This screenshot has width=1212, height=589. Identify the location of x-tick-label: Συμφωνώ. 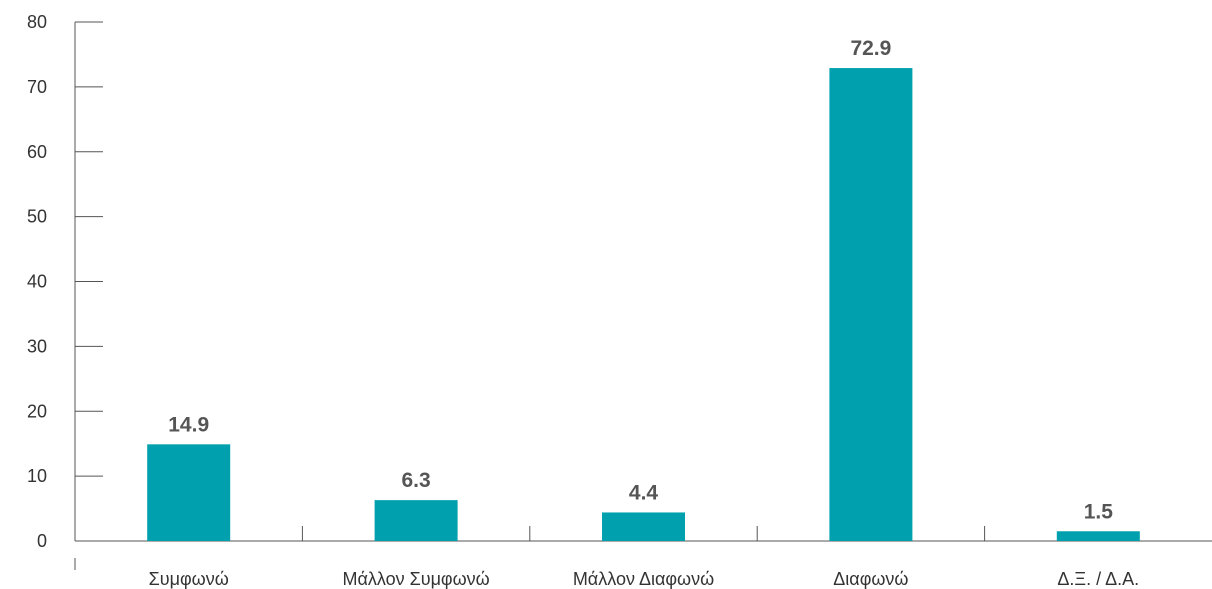
(189, 579).